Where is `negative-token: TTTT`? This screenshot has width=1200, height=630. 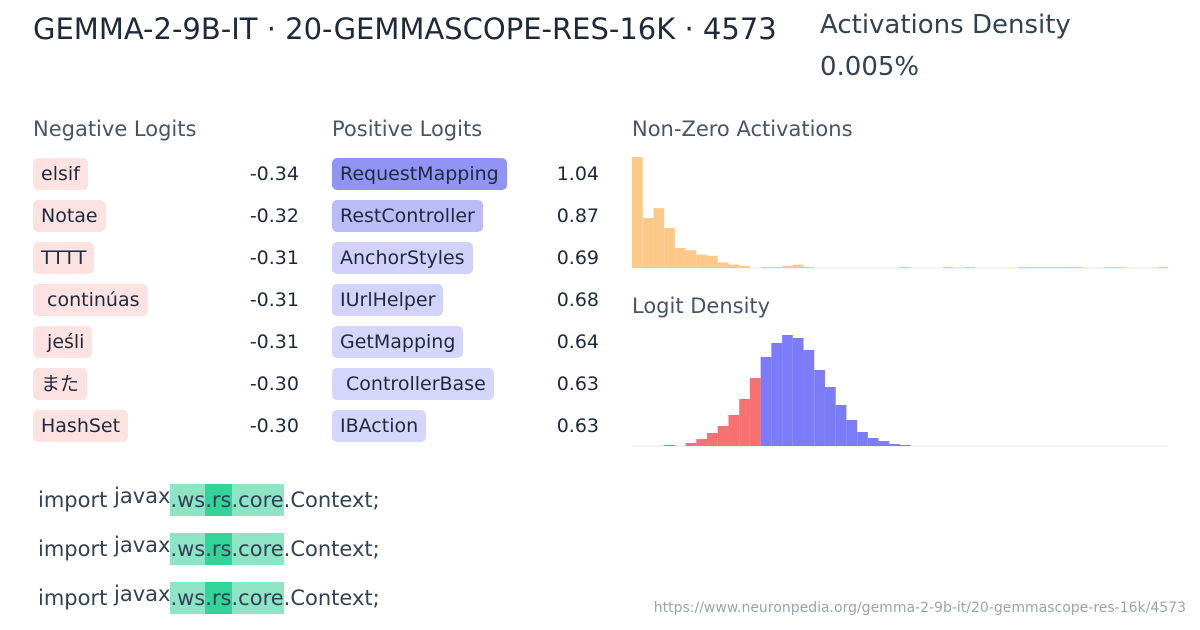
negative-token: TTTT is located at coordinates (64, 258).